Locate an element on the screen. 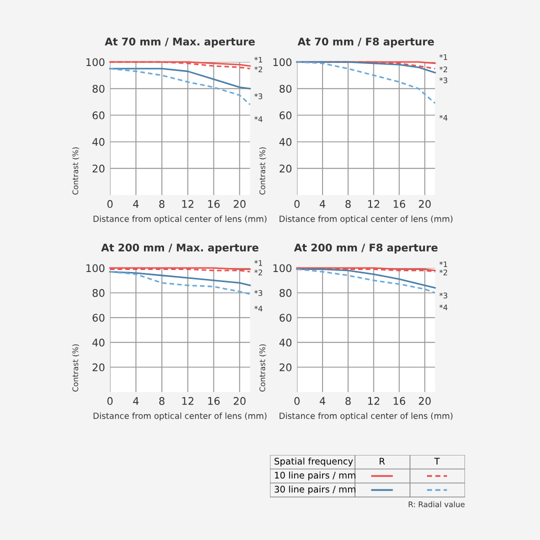 This screenshot has height=540, width=540. text: Spatial frequency is located at coordinates (313, 462).